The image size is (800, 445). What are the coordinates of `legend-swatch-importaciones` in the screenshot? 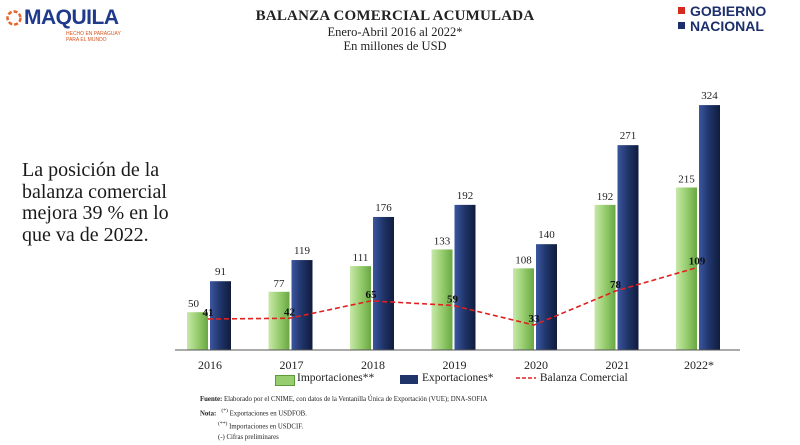 It's located at (285, 380).